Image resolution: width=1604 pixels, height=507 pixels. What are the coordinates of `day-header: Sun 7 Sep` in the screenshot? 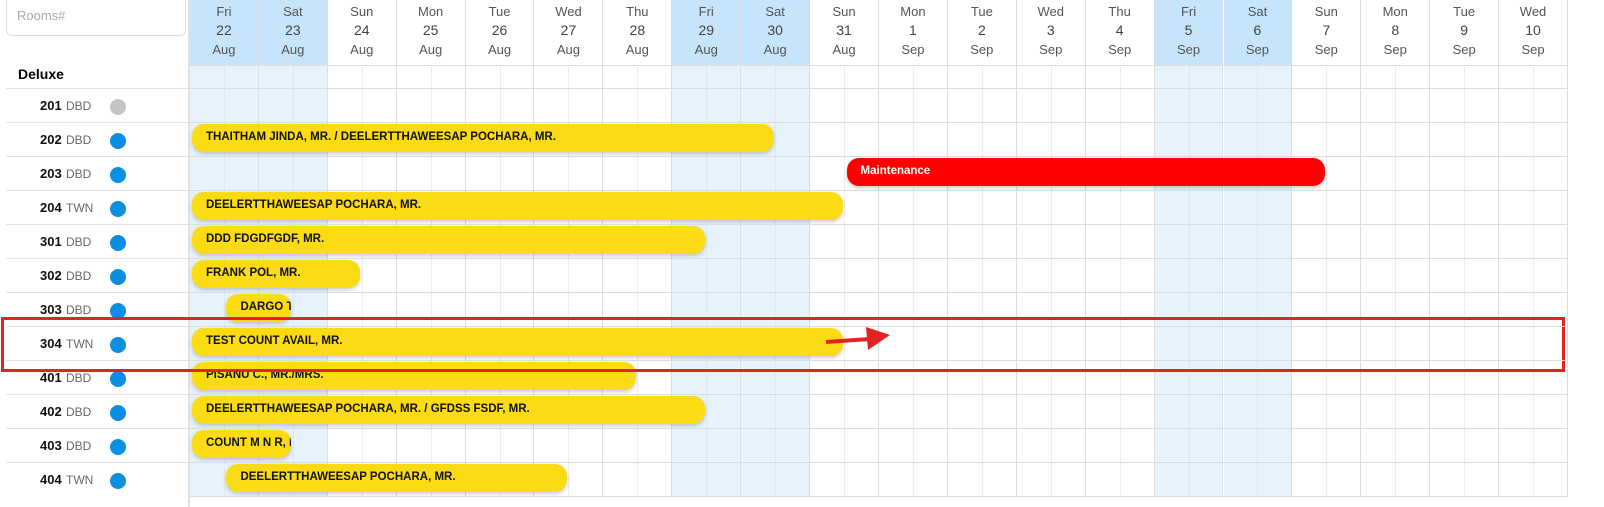 It's located at (1326, 32).